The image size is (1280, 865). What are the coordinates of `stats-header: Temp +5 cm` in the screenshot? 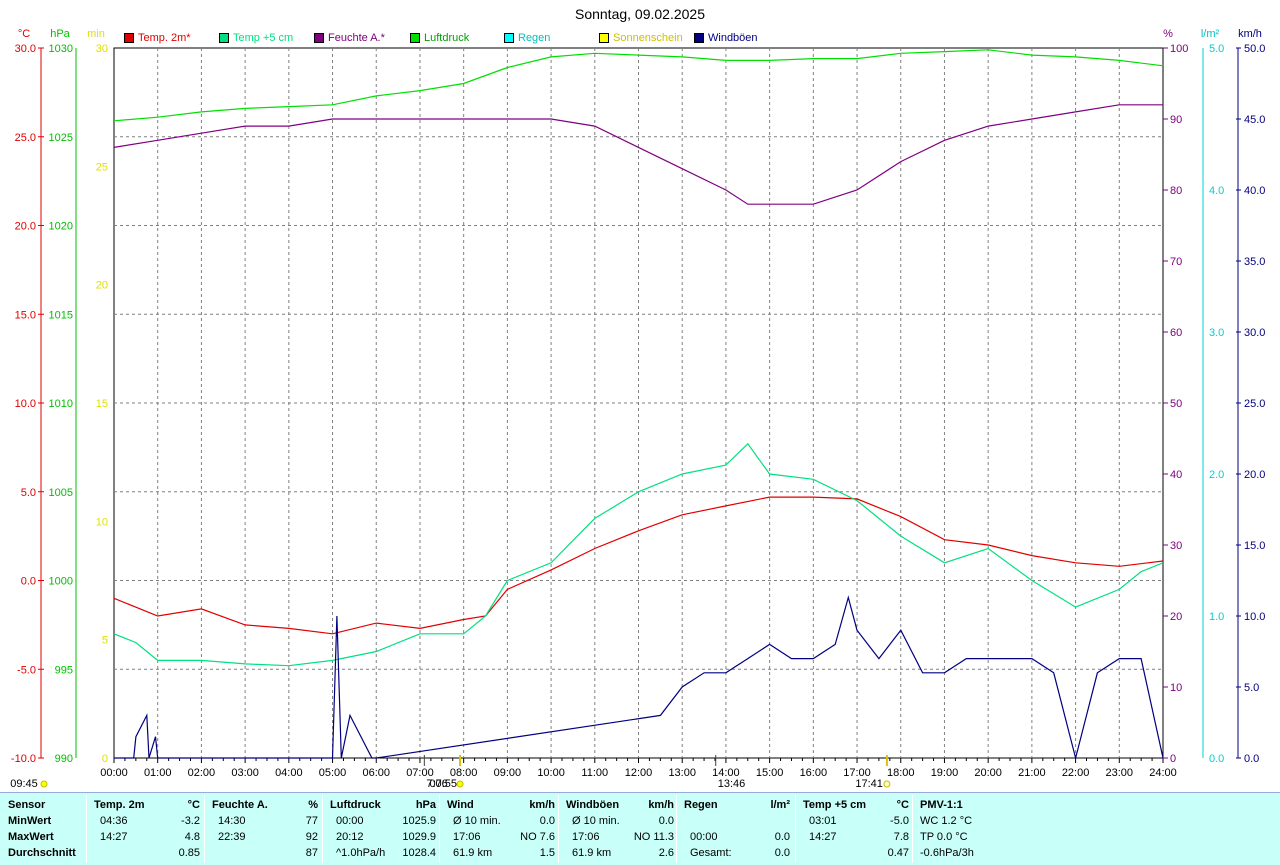 It's located at (835, 805).